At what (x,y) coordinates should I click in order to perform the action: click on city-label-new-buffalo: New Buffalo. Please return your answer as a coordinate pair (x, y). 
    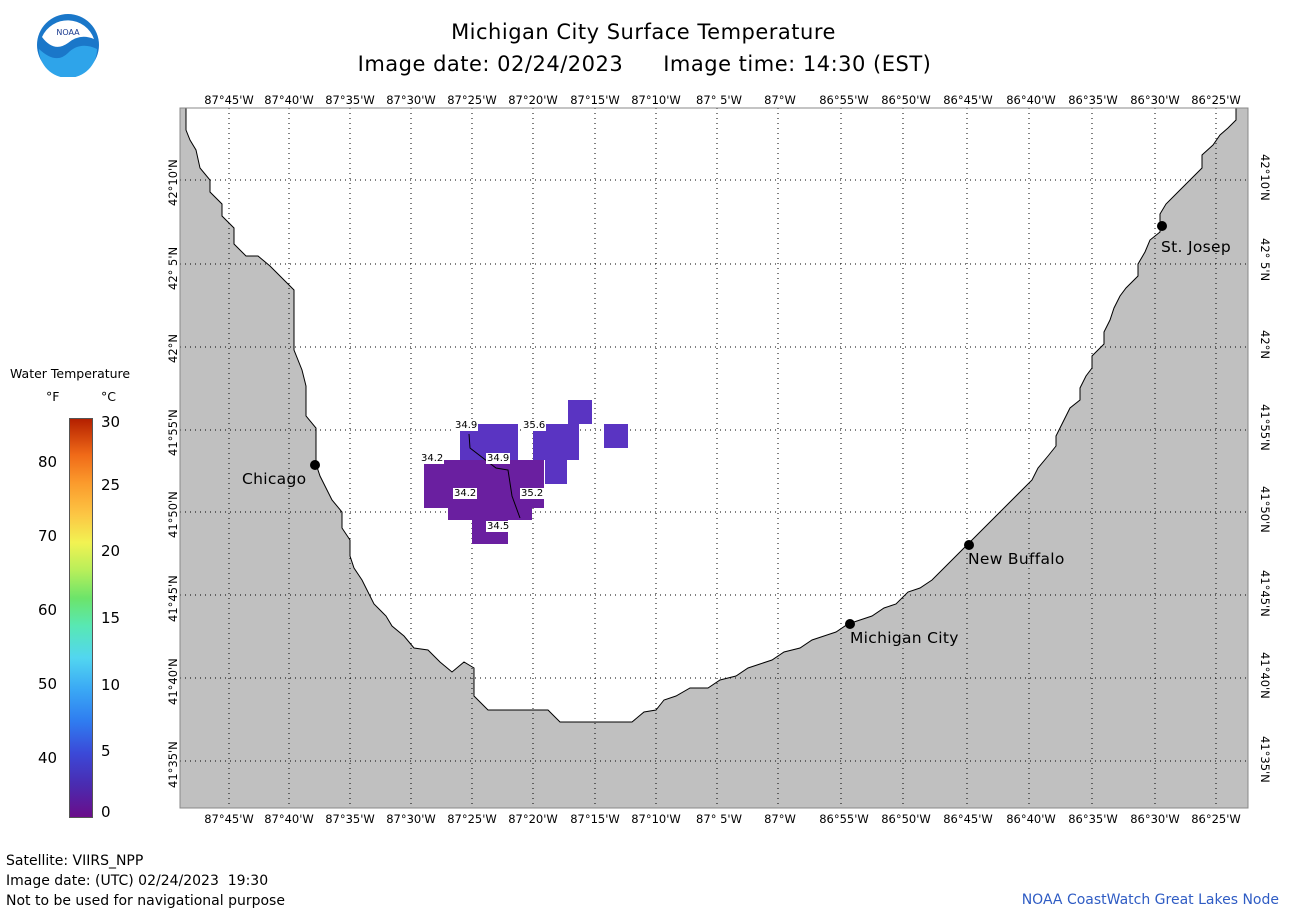
    Looking at the image, I should click on (1016, 559).